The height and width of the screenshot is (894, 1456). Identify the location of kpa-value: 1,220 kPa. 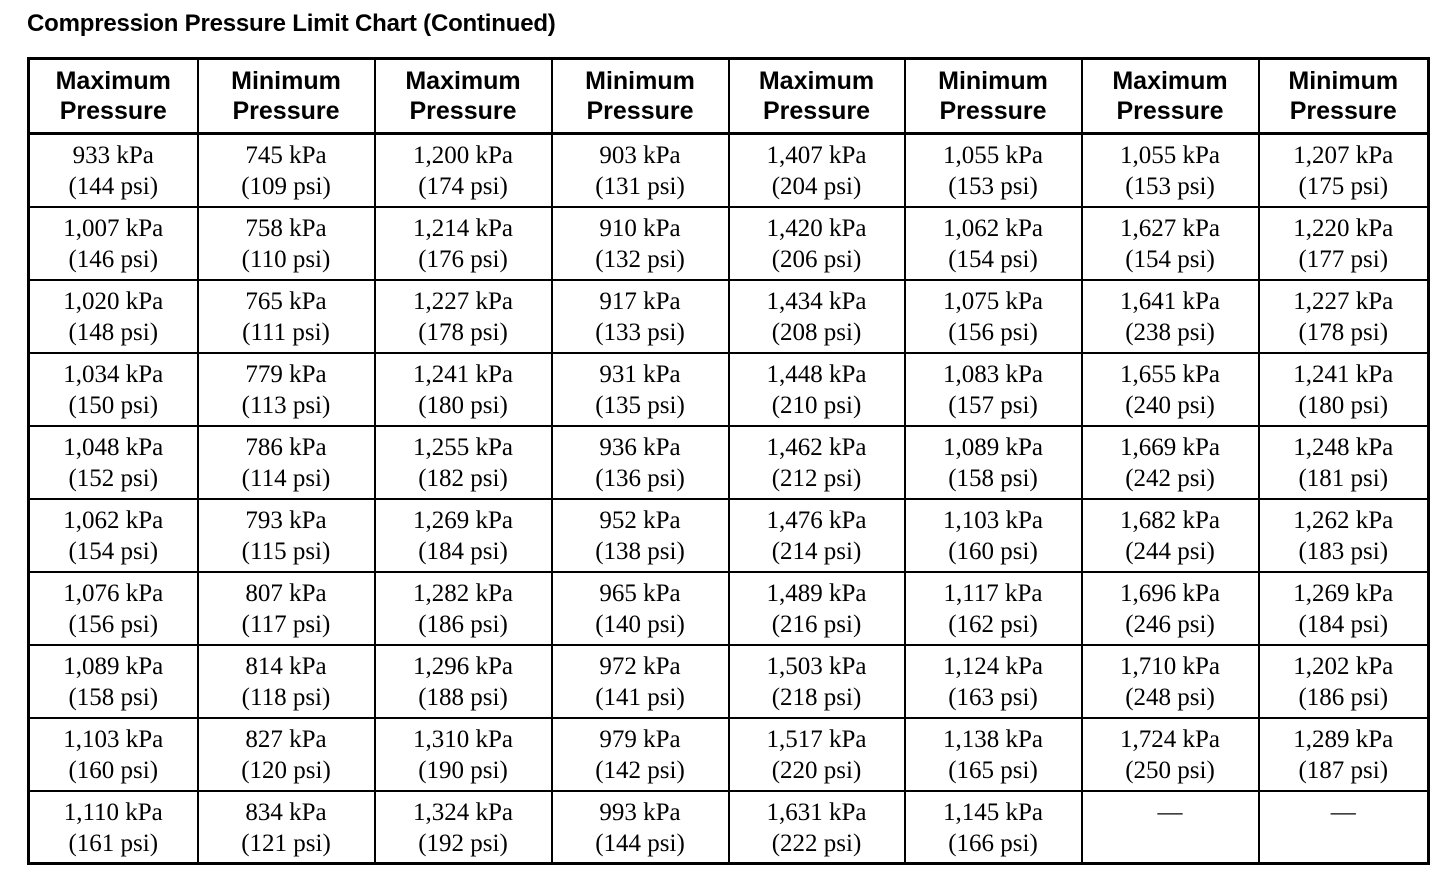
(1343, 228).